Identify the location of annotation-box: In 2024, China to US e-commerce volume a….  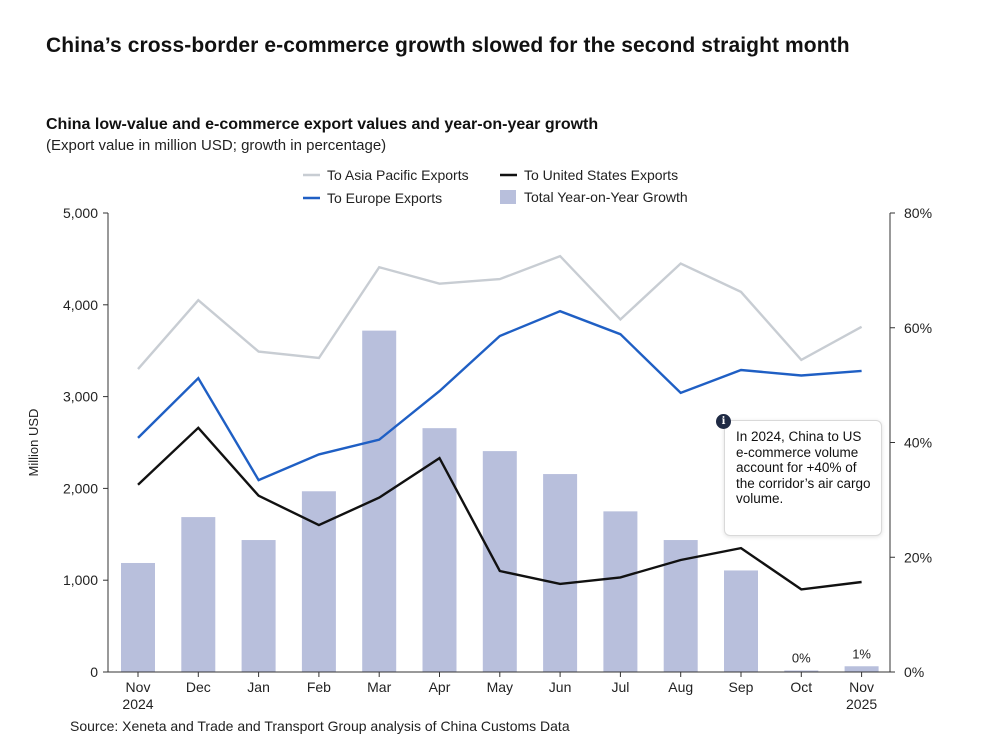
(803, 478).